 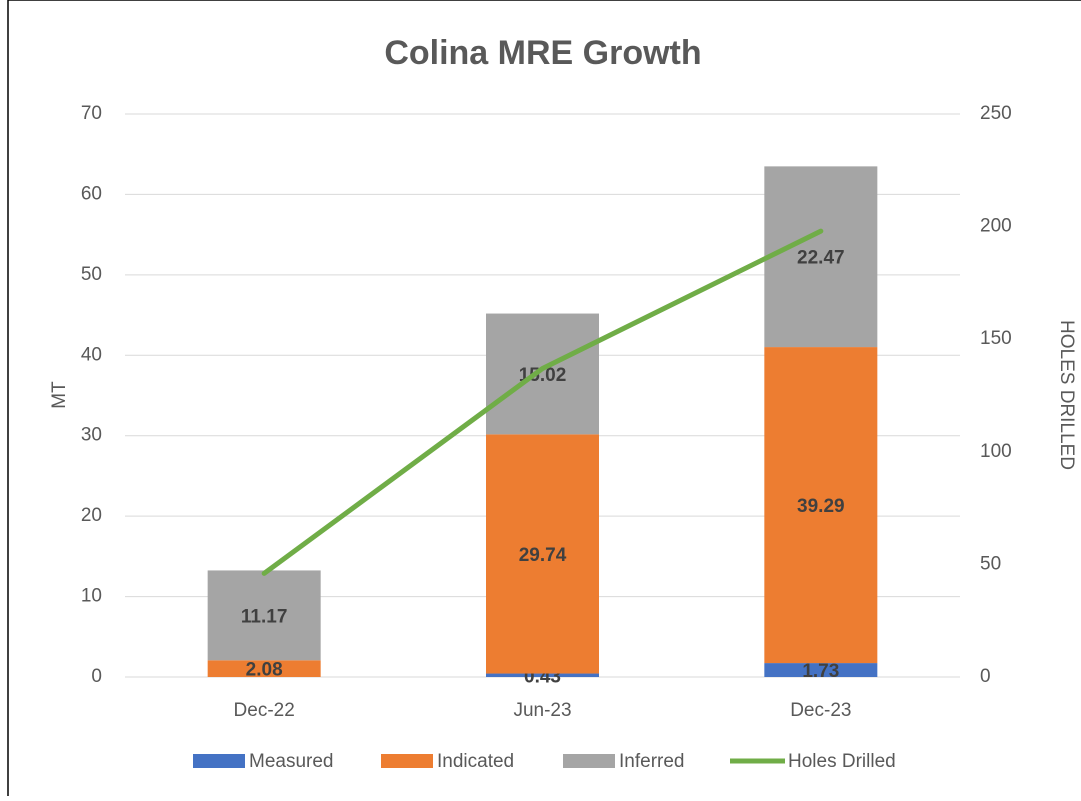 I want to click on data-label: 22.47, so click(x=821, y=258).